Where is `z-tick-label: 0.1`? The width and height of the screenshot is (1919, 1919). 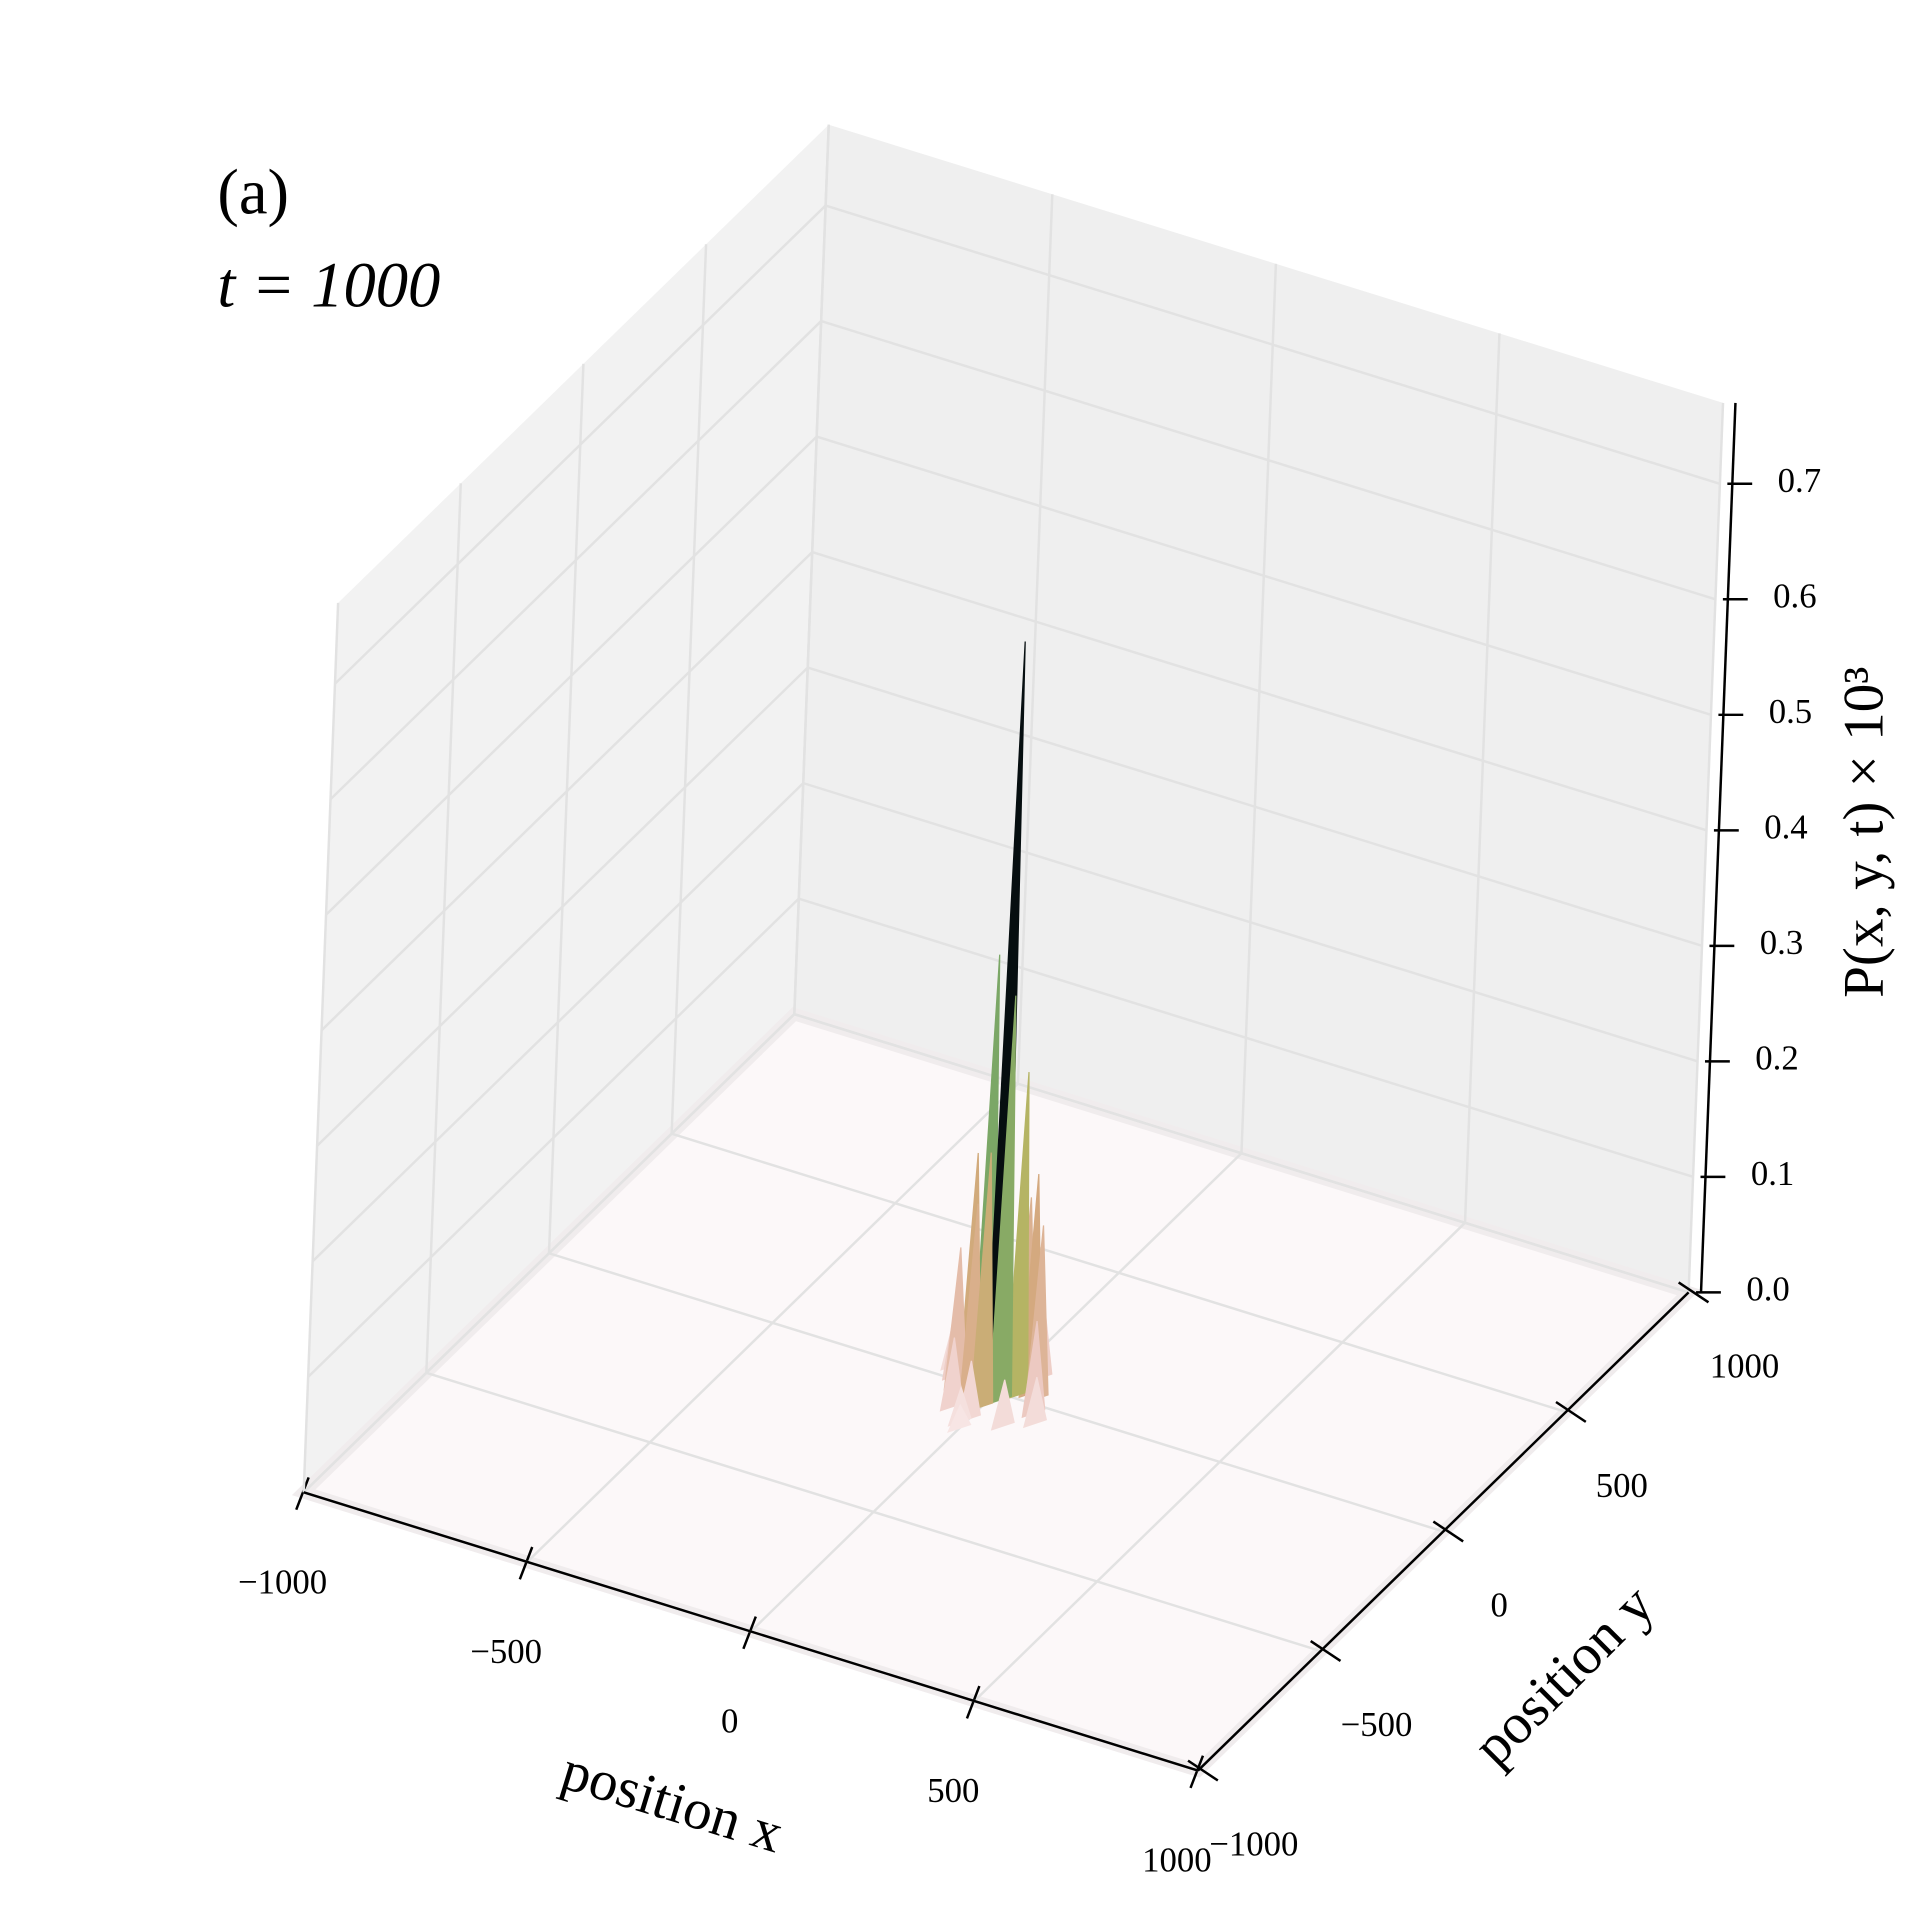 z-tick-label: 0.1 is located at coordinates (1772, 1173).